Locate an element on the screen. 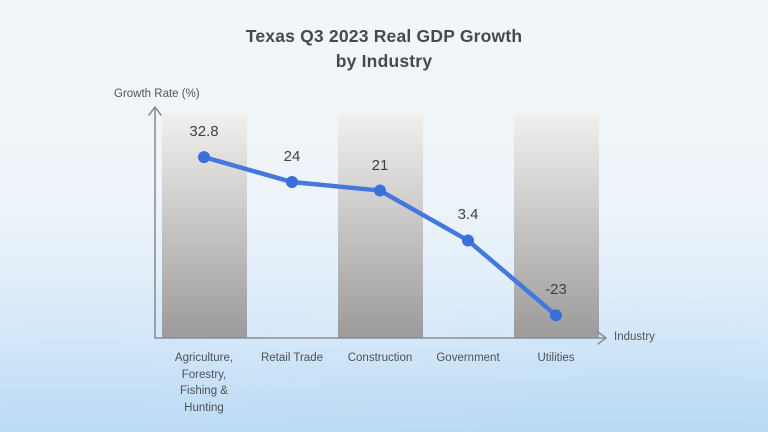 Image resolution: width=768 pixels, height=432 pixels. y-axis-arrow-icon is located at coordinates (155, 111).